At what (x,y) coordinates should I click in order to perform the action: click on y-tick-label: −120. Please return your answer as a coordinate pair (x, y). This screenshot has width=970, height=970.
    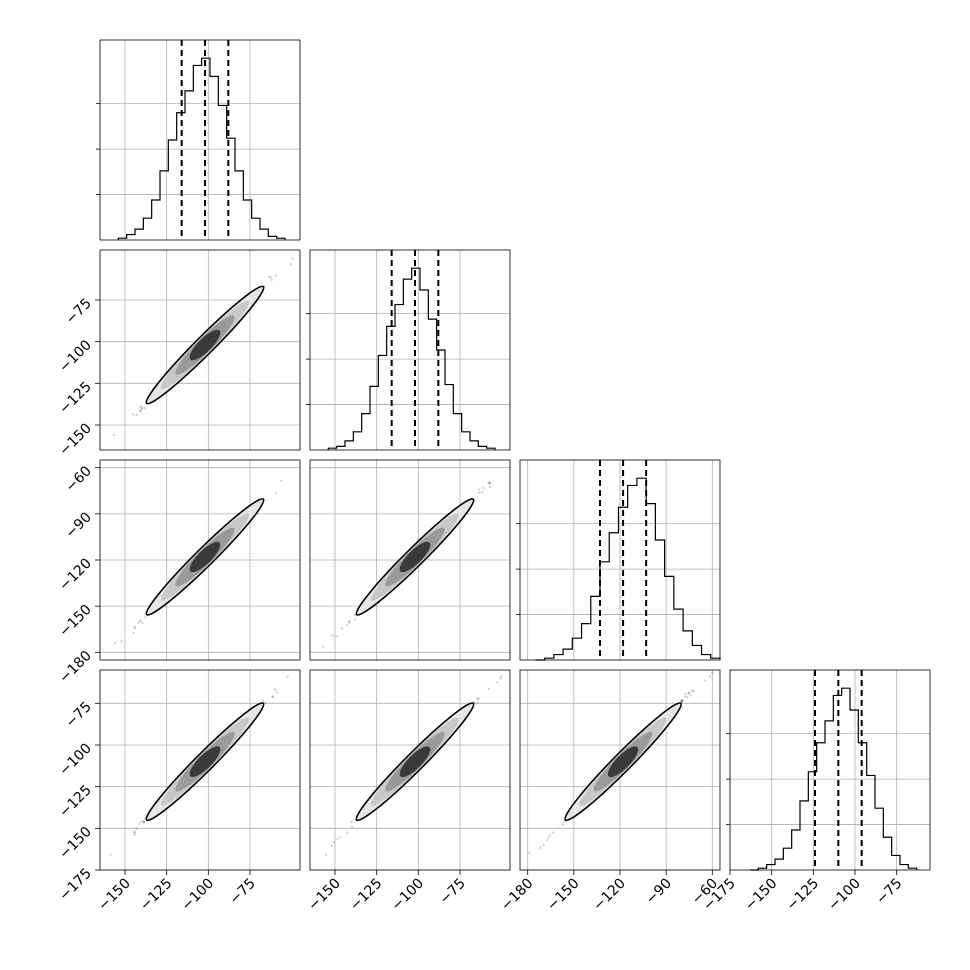
    Looking at the image, I should click on (75, 575).